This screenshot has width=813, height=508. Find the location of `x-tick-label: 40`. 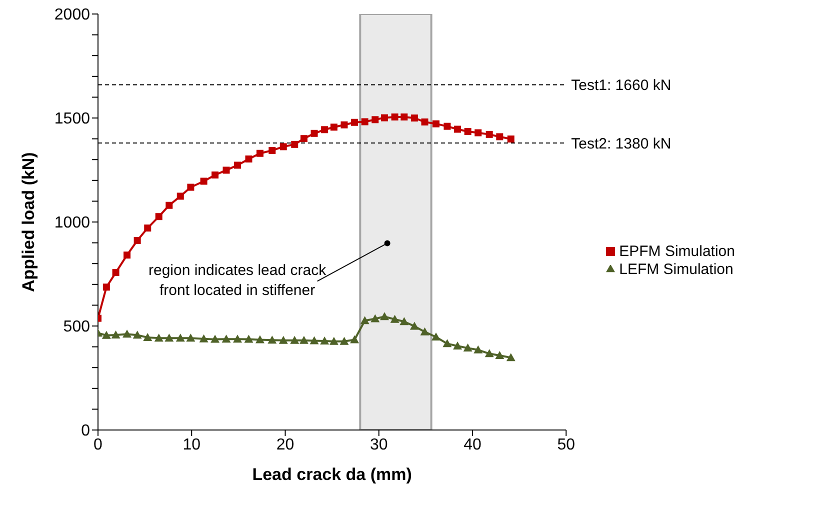

x-tick-label: 40 is located at coordinates (473, 445).